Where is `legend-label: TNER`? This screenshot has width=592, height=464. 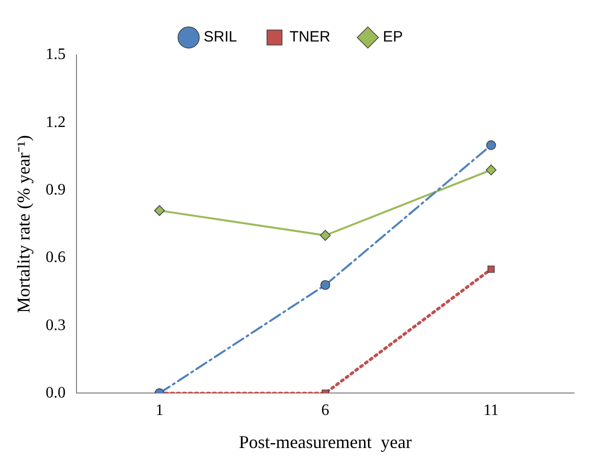
legend-label: TNER is located at coordinates (310, 37).